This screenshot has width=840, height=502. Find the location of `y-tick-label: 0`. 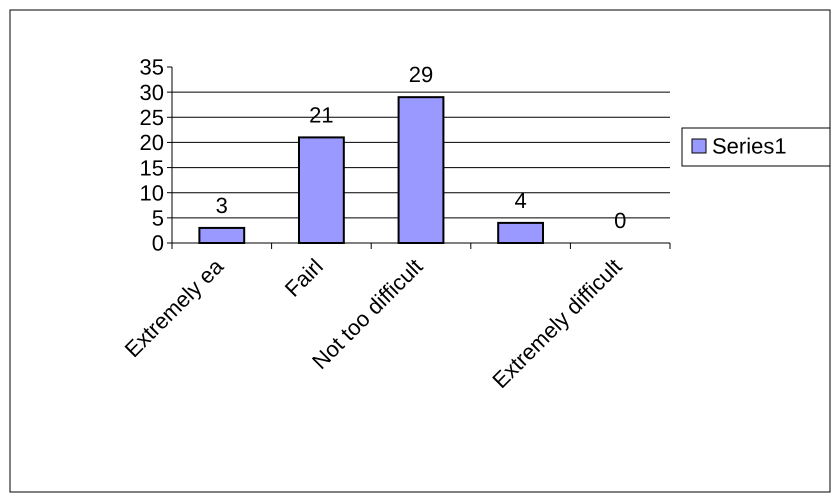

y-tick-label: 0 is located at coordinates (158, 243).